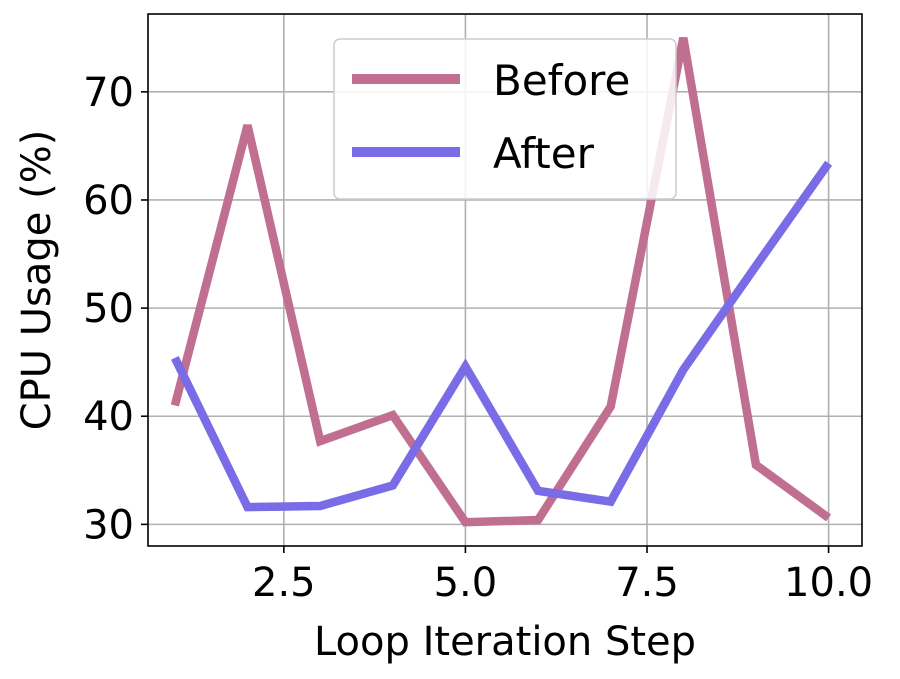 The width and height of the screenshot is (900, 679). Describe the element at coordinates (108, 525) in the screenshot. I see `y-tick-label: 30` at that location.